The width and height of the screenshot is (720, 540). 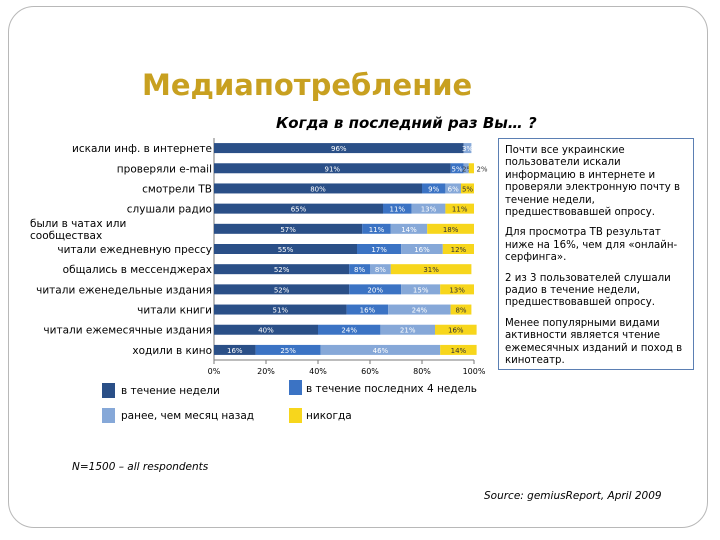 What do you see at coordinates (295, 415) in the screenshot?
I see `legend-swatch-never` at bounding box center [295, 415].